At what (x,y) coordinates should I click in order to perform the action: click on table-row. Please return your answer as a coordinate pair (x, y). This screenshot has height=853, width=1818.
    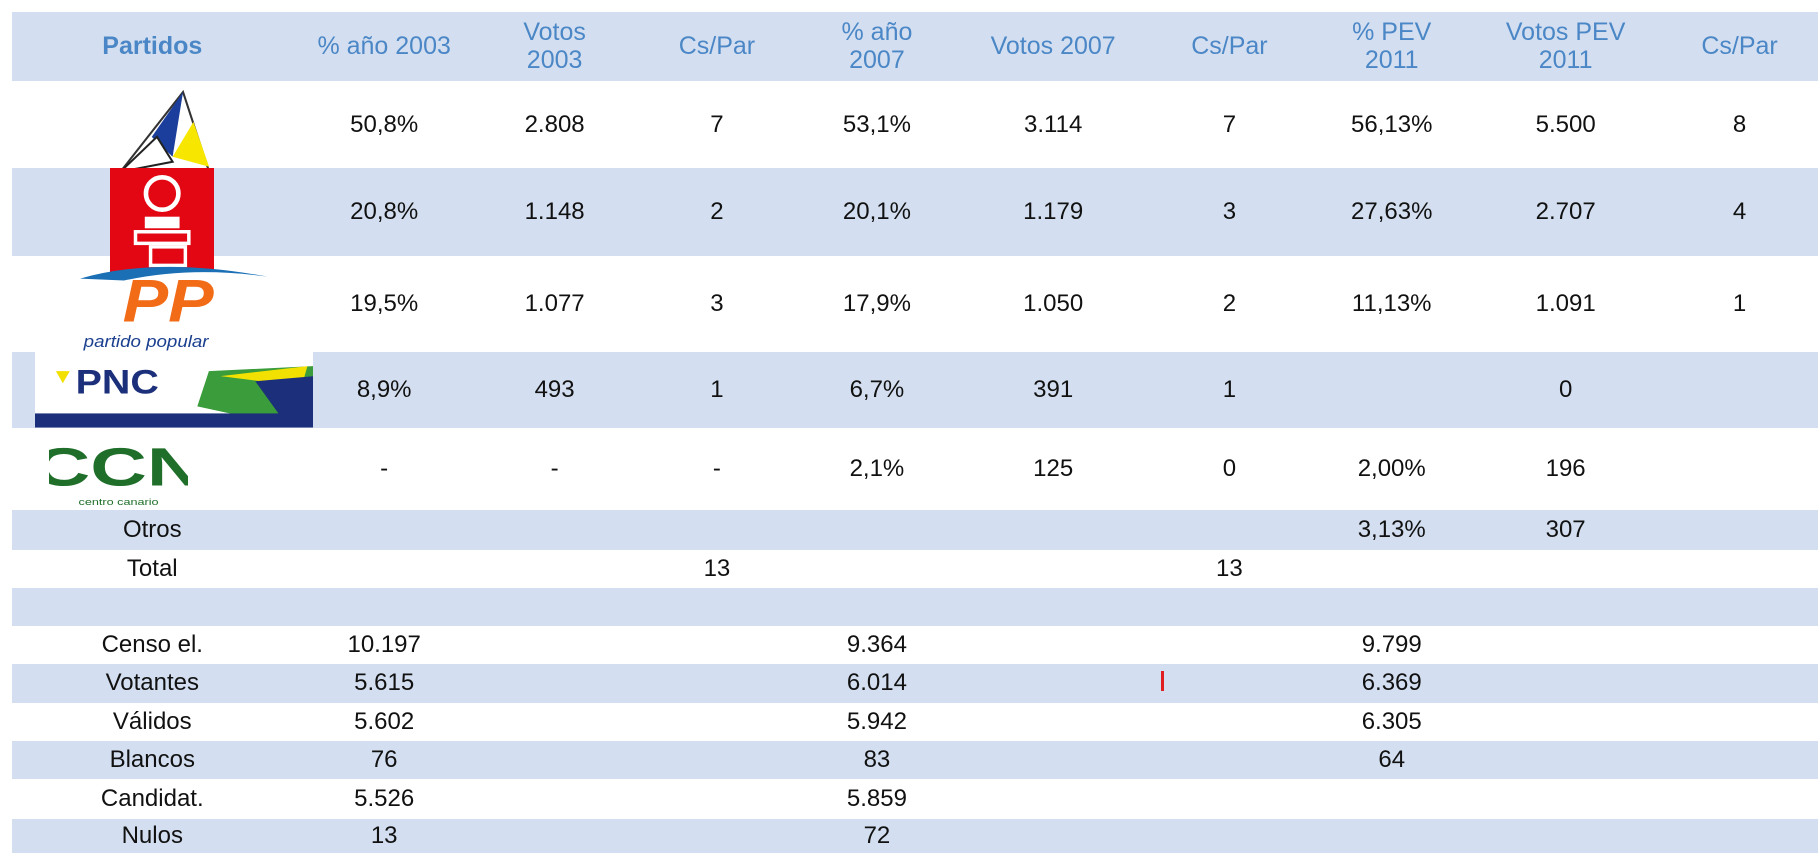
    Looking at the image, I should click on (915, 607).